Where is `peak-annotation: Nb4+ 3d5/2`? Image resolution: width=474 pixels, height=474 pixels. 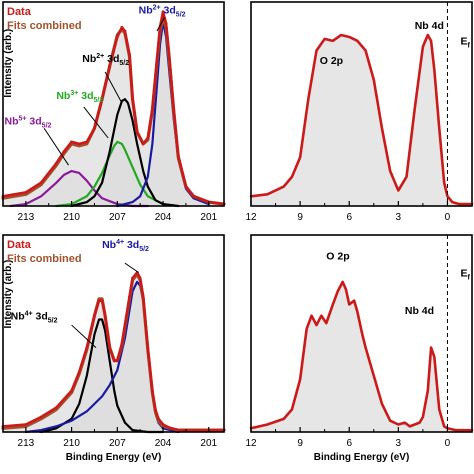 peak-annotation: Nb4+ 3d5/2 is located at coordinates (34, 317).